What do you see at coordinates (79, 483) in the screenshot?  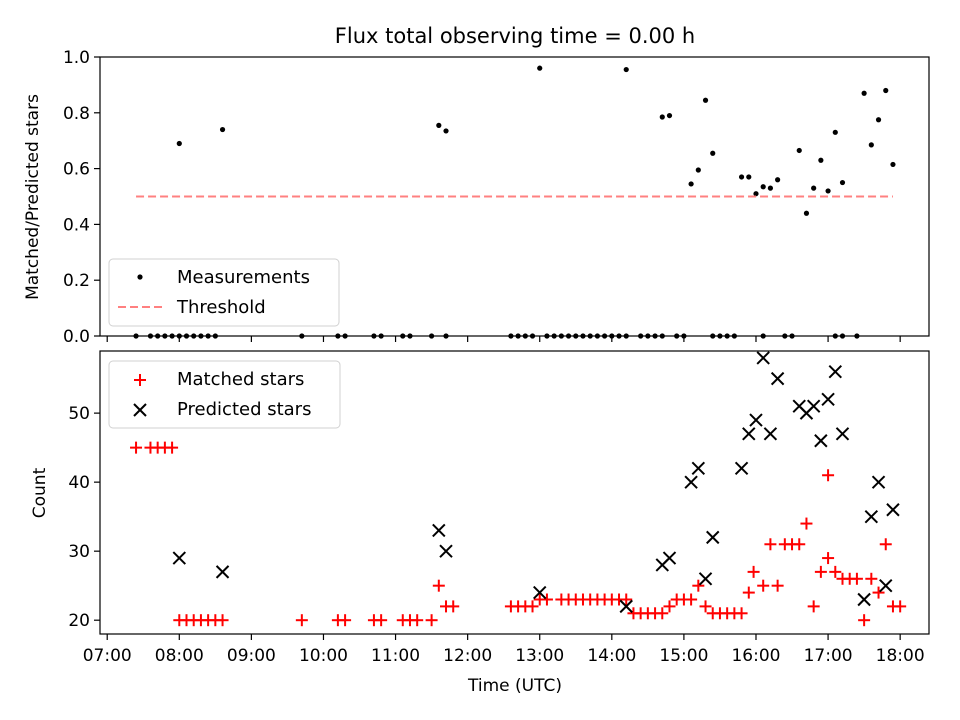 I see `y-tick-label: 40` at bounding box center [79, 483].